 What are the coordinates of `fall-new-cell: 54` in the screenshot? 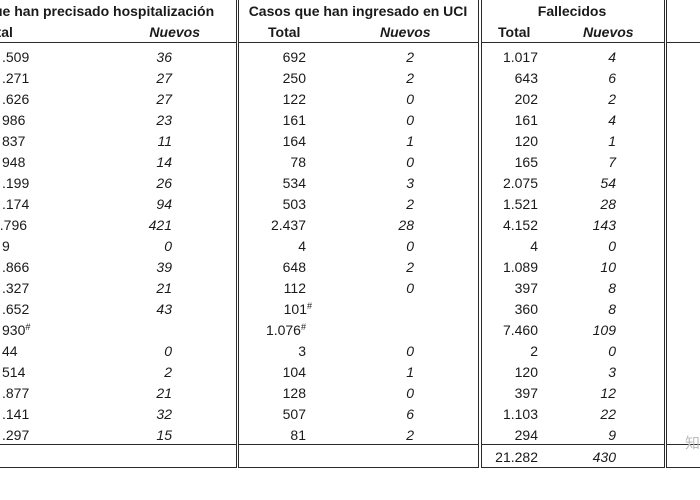 It's located at (608, 183).